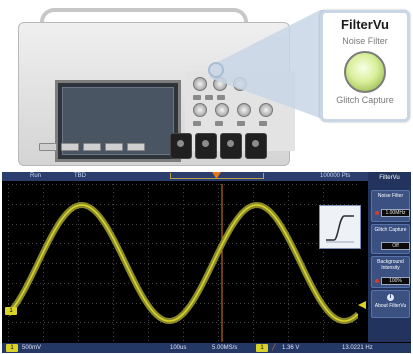  What do you see at coordinates (390, 239) in the screenshot?
I see `side-menu-glitch-capture: Glitch Capture Off` at bounding box center [390, 239].